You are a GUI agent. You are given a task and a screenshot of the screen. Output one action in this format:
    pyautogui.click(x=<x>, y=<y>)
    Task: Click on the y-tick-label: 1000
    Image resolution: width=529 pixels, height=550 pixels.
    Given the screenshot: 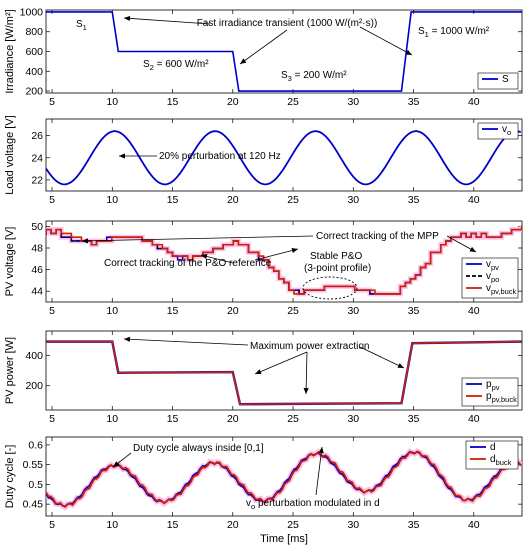 What is the action you would take?
    pyautogui.click(x=32, y=12)
    